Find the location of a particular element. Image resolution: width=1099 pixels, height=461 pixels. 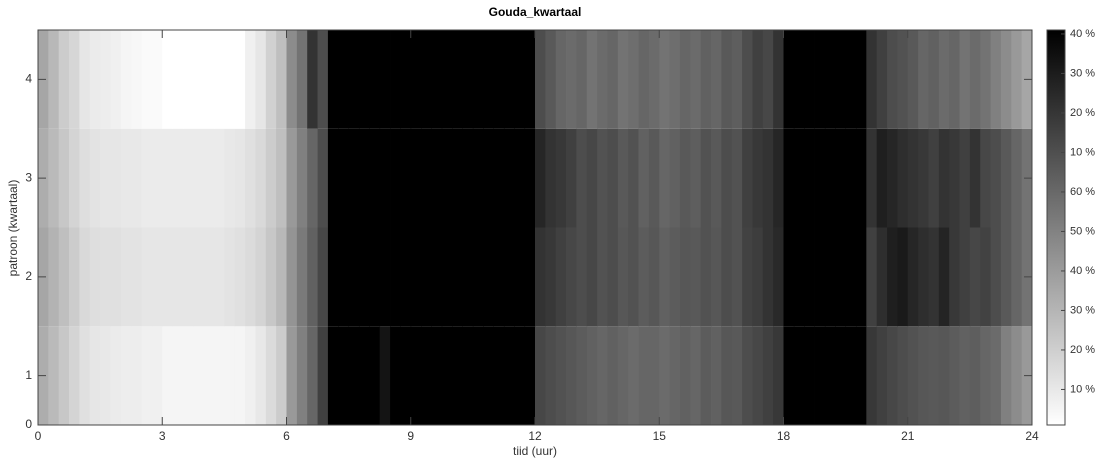

y-tick-label: 1 is located at coordinates (28, 375).